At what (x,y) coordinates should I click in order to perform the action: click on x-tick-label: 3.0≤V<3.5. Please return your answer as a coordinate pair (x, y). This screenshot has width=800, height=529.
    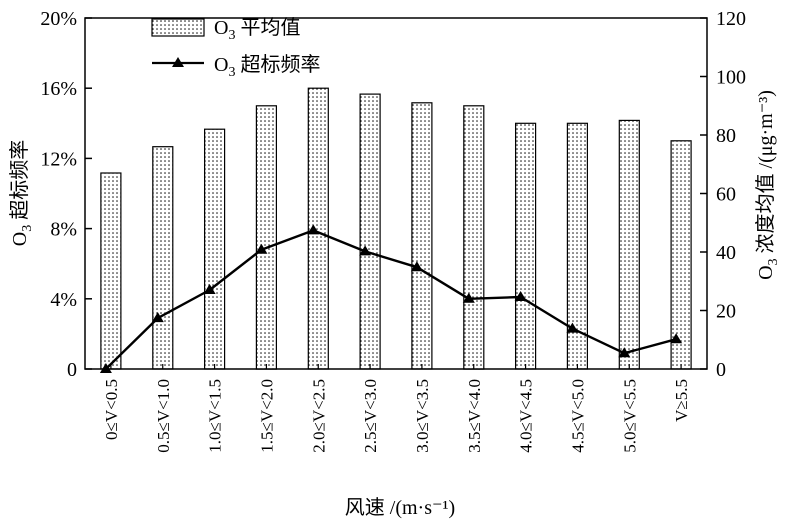
    Looking at the image, I should click on (422, 416).